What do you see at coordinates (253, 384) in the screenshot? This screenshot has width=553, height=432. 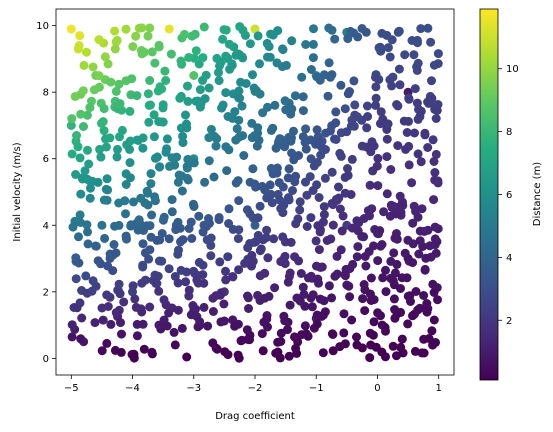 I see `x-axis: −5 −4 −3 −2 −1 0 1` at bounding box center [253, 384].